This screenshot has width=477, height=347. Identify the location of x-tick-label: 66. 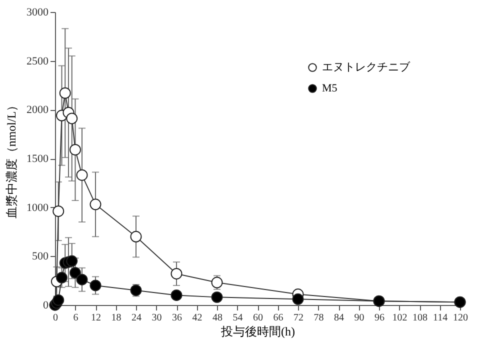
(278, 318).